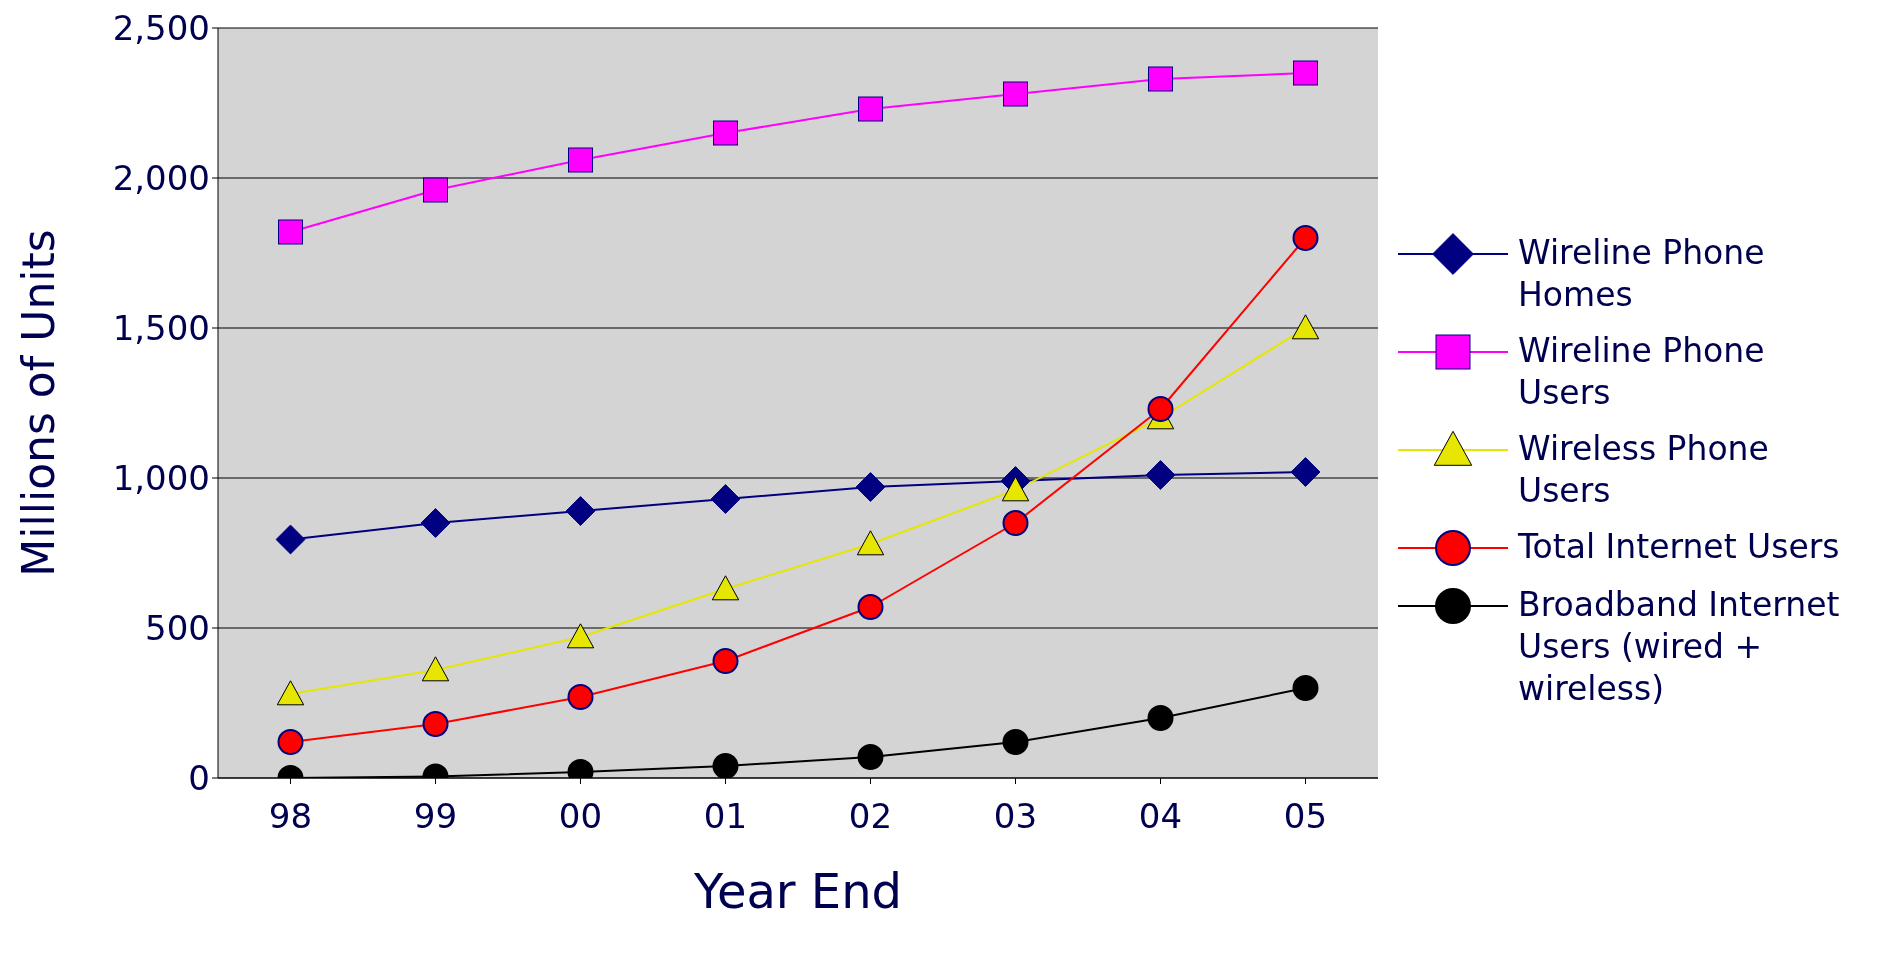 The image size is (1879, 956). What do you see at coordinates (1305, 816) in the screenshot?
I see `x-tick-label: 05` at bounding box center [1305, 816].